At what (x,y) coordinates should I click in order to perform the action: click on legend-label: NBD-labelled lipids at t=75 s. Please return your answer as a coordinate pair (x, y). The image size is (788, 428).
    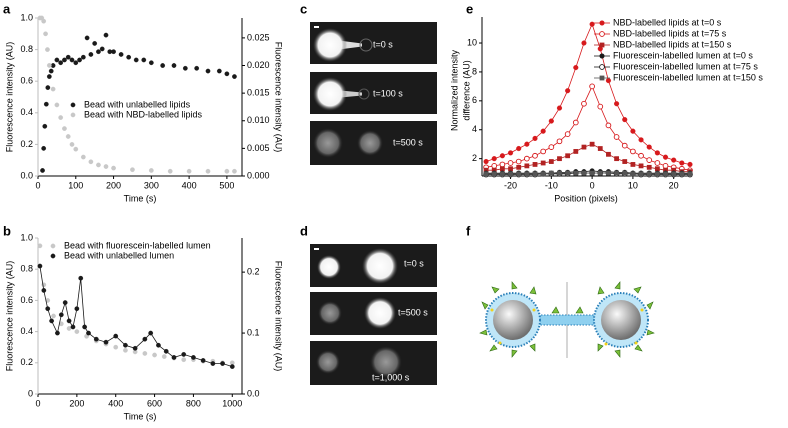
    Looking at the image, I should click on (670, 33).